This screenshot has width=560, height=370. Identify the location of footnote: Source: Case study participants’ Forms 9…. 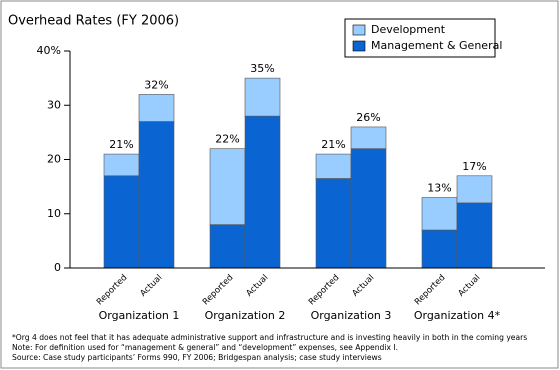
(197, 357).